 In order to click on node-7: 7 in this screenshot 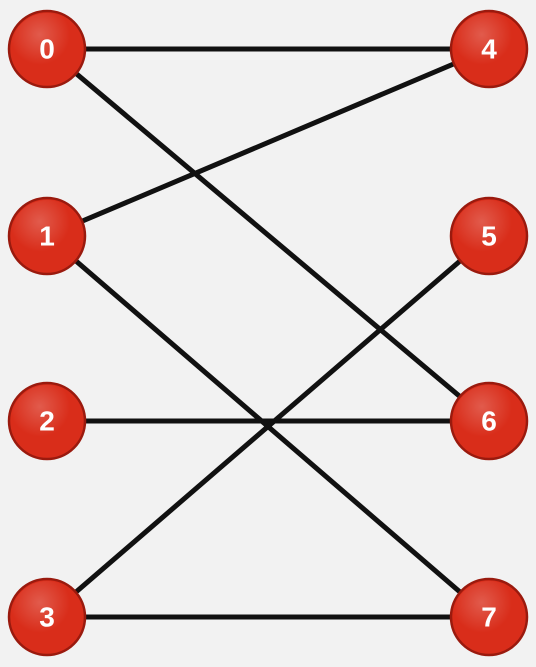, I will do `click(489, 617)`.